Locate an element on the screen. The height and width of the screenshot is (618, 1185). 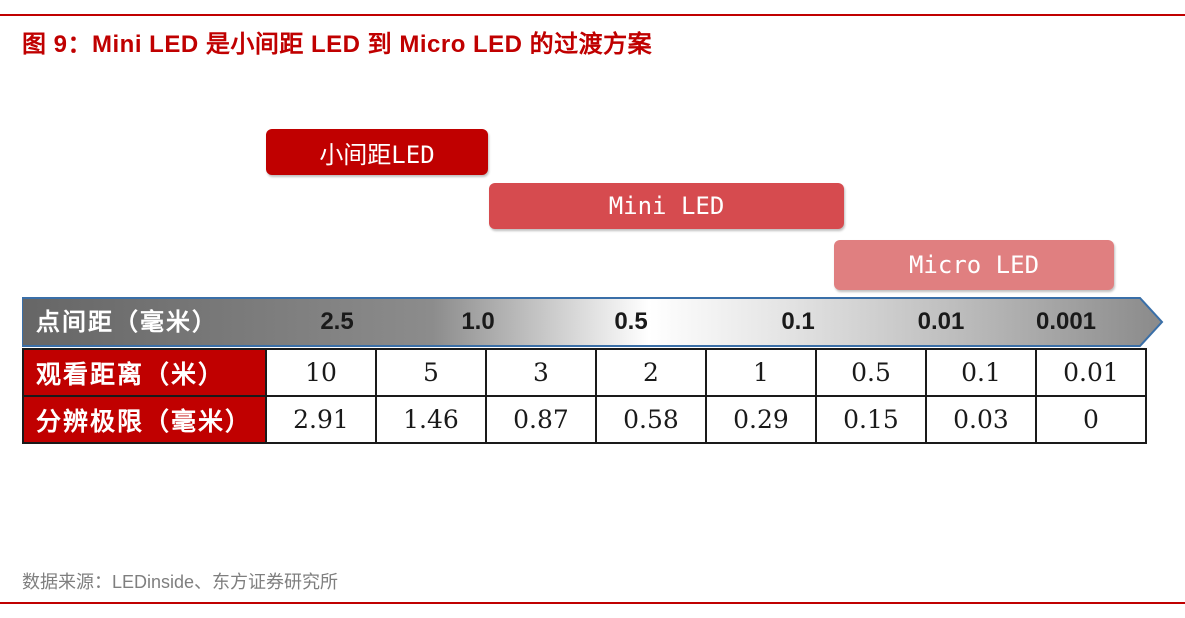
table-cell: 1.46 is located at coordinates (431, 419).